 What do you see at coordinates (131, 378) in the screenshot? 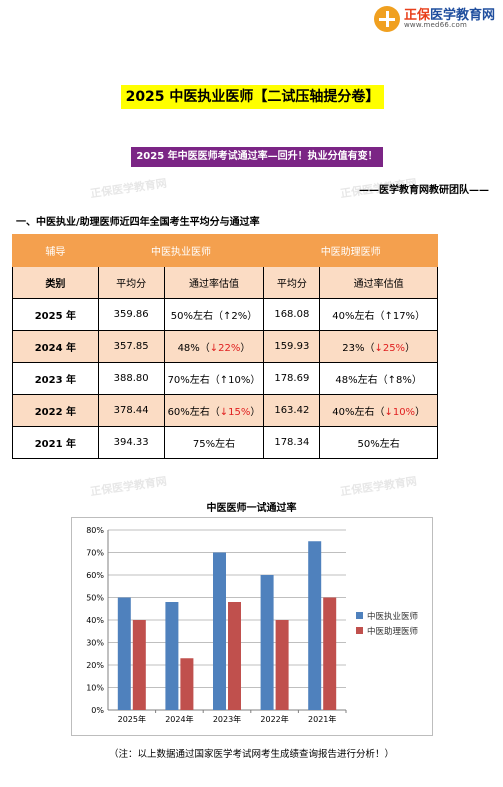
I see `avg-cell: 388.80` at bounding box center [131, 378].